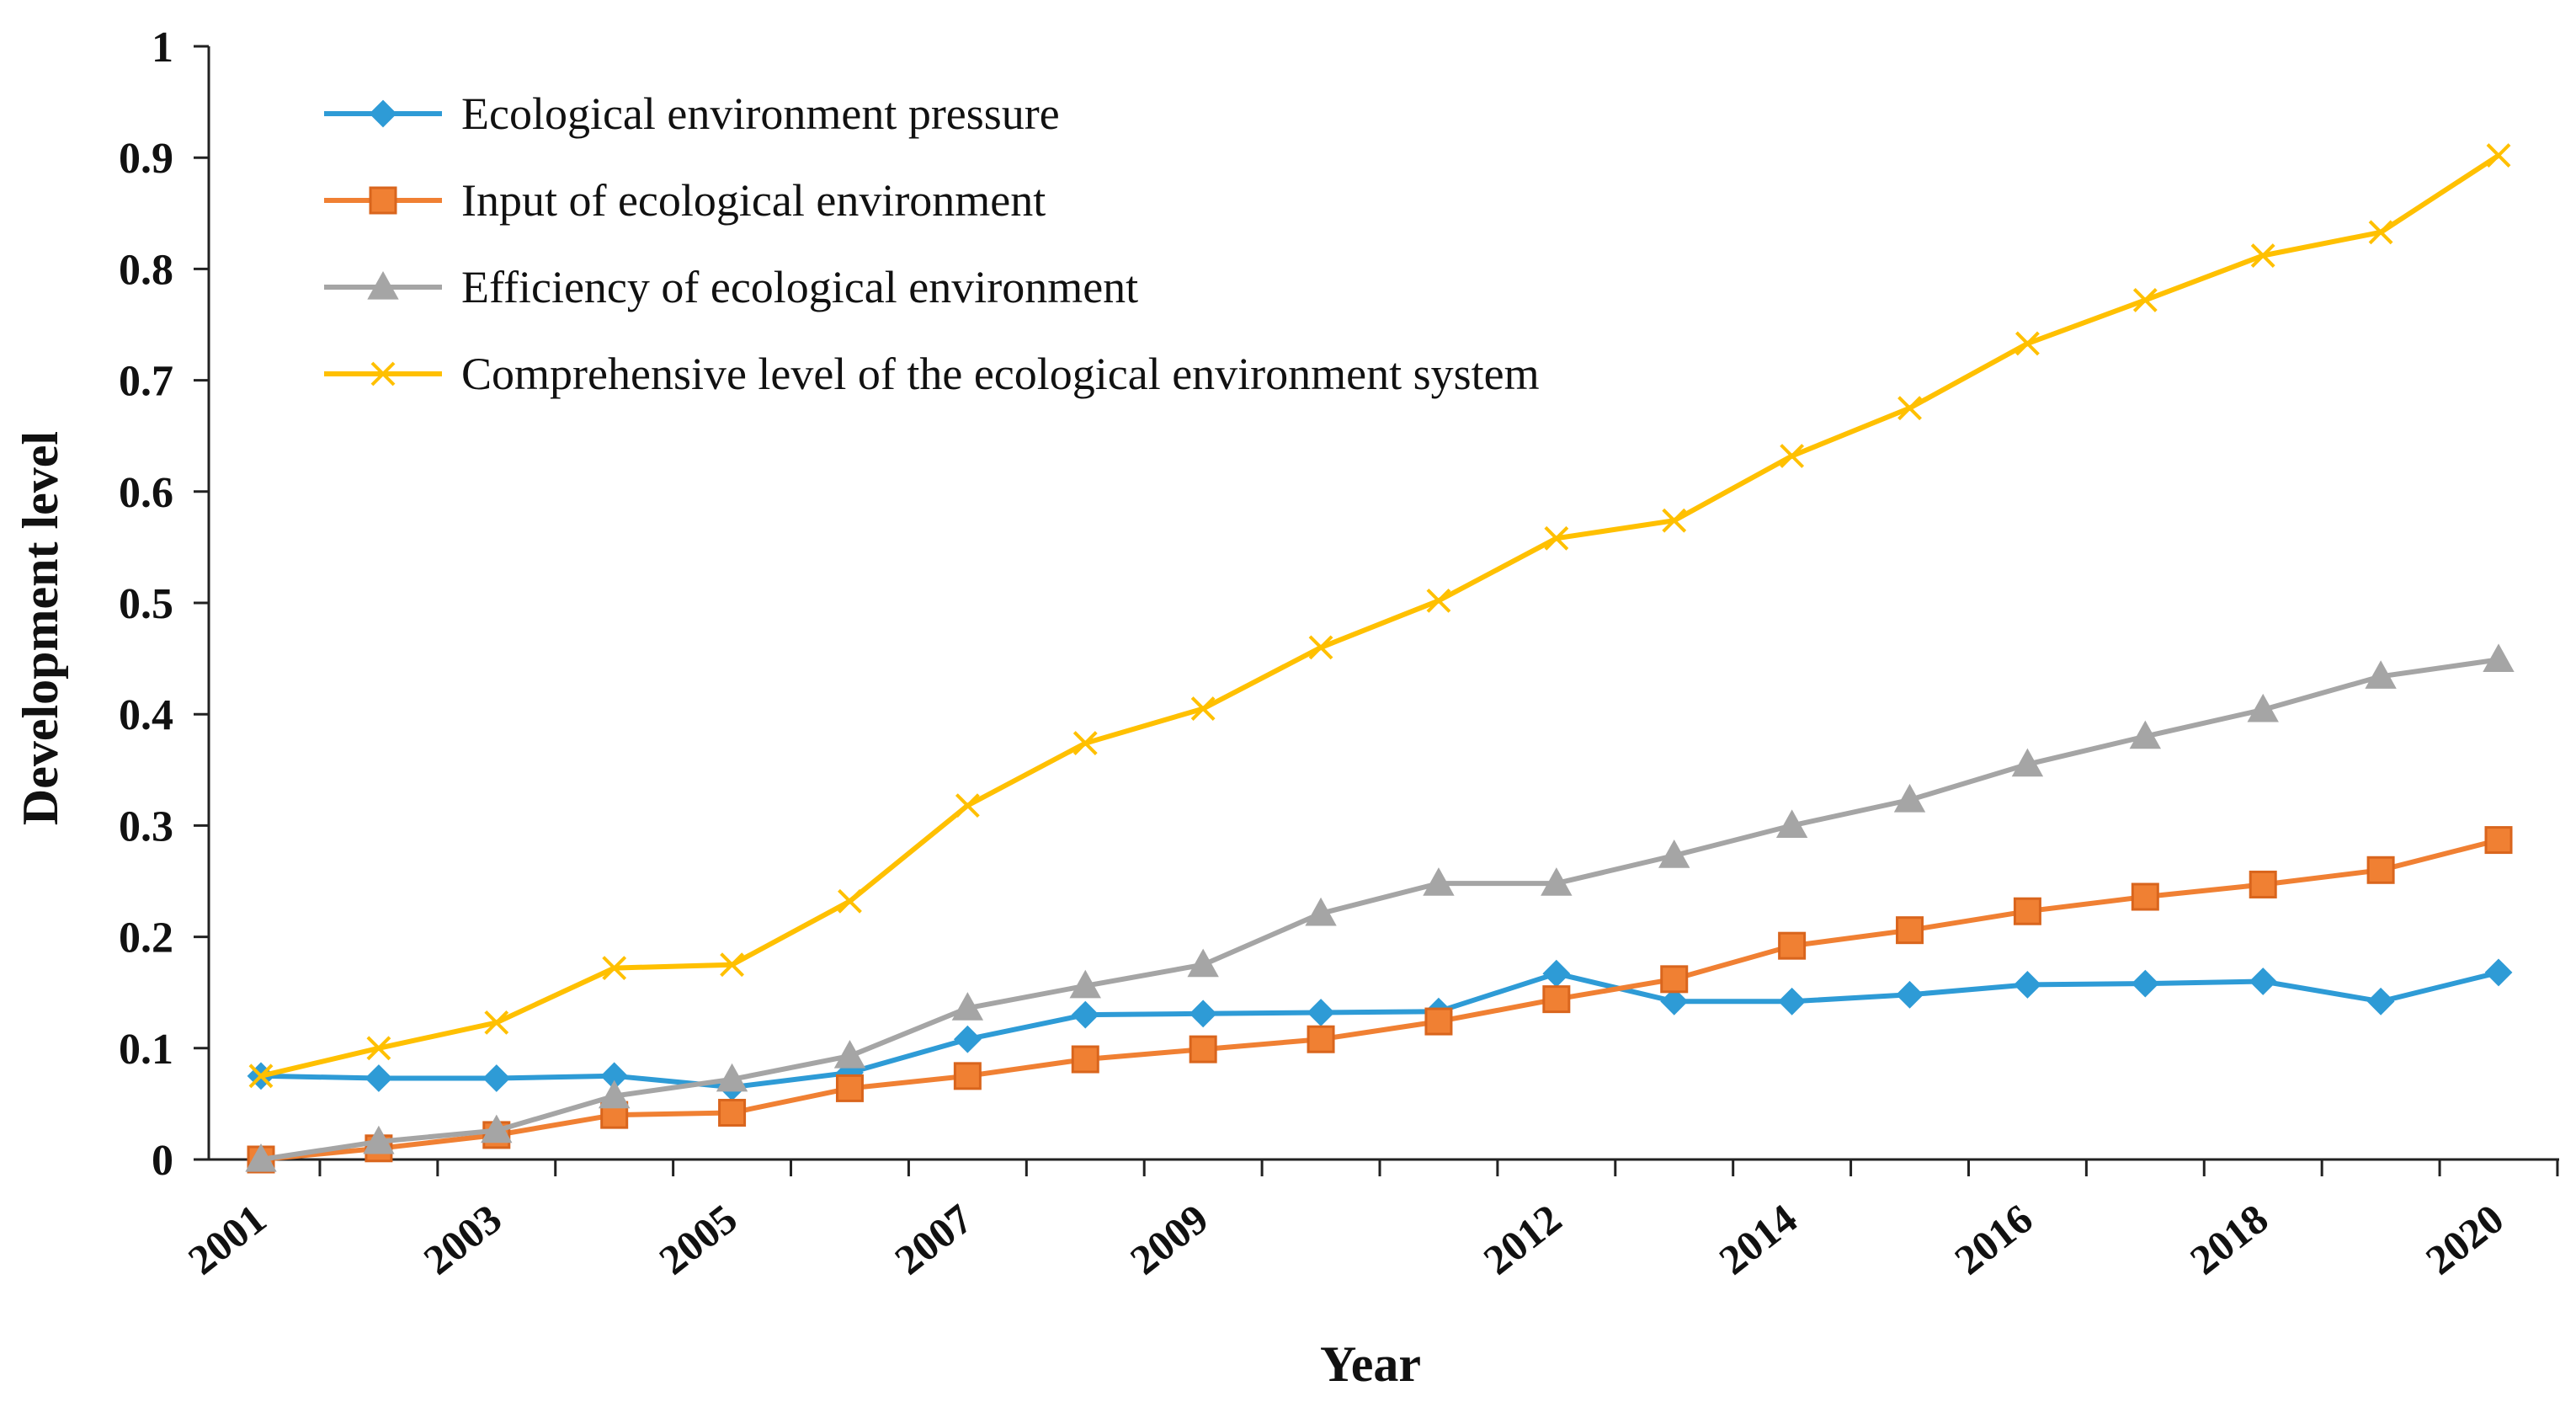 This screenshot has height=1402, width=2576. What do you see at coordinates (146, 382) in the screenshot?
I see `y-tick-label: 0.7` at bounding box center [146, 382].